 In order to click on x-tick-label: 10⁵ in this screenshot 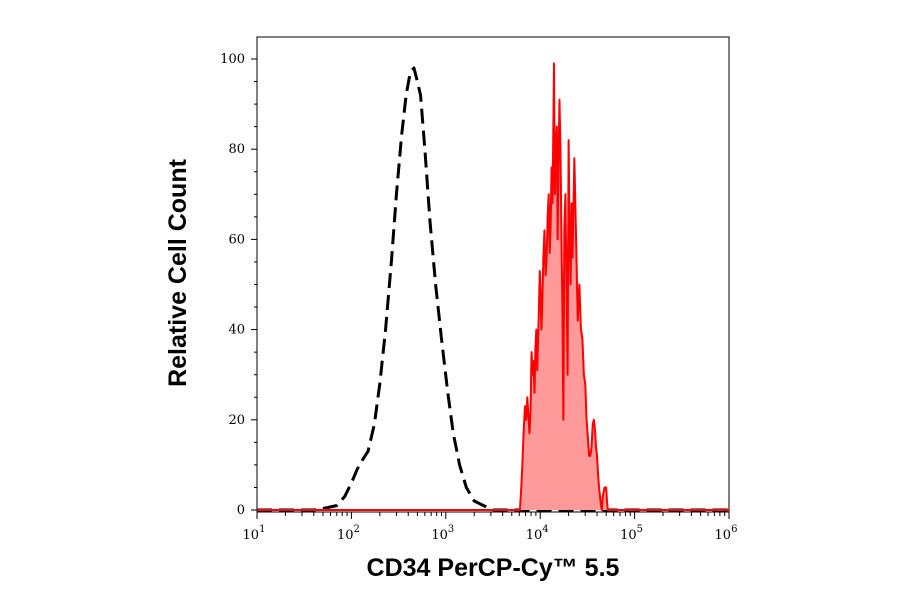, I will do `click(631, 533)`.